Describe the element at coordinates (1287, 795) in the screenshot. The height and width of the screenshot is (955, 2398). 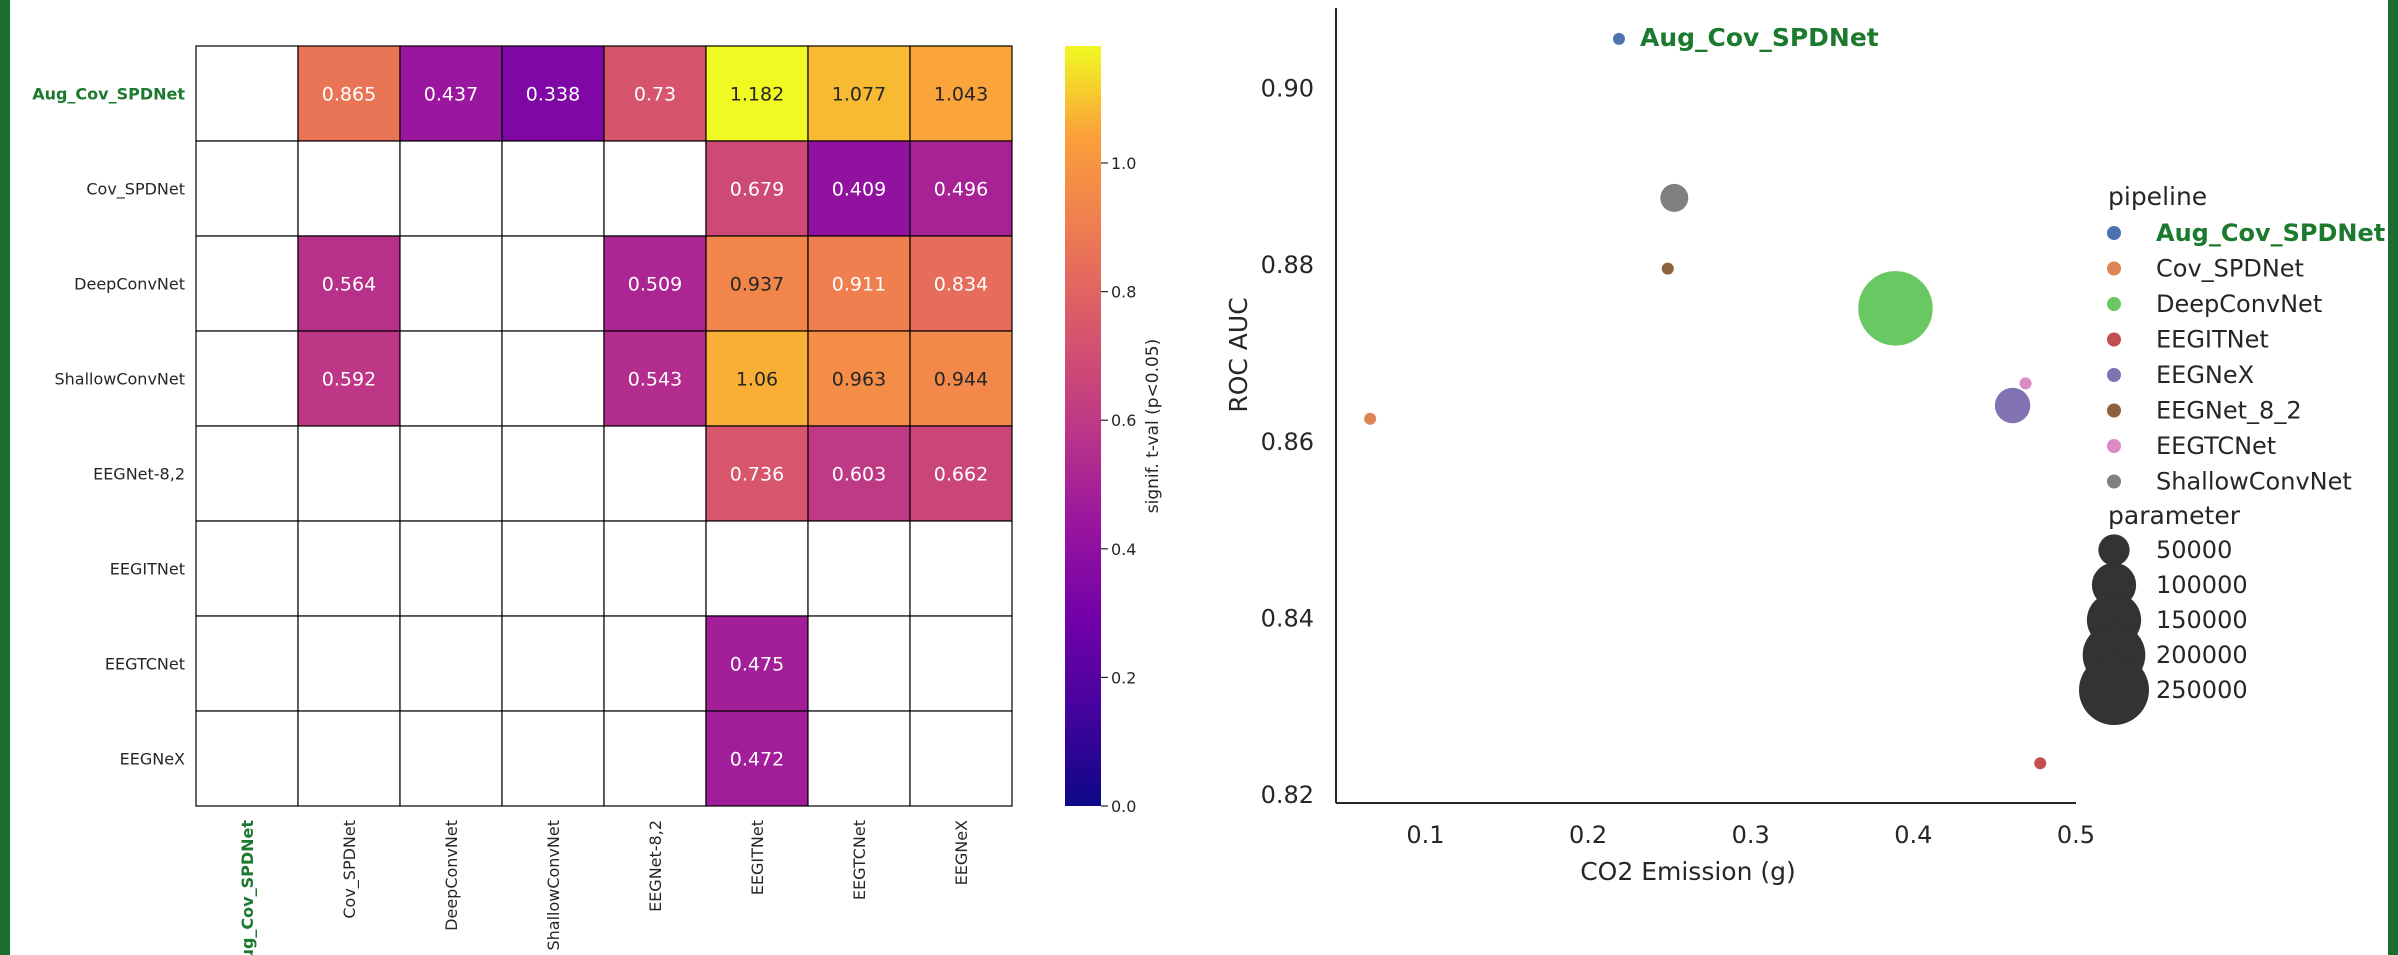
I see `y-tick-label: 0.82` at that location.